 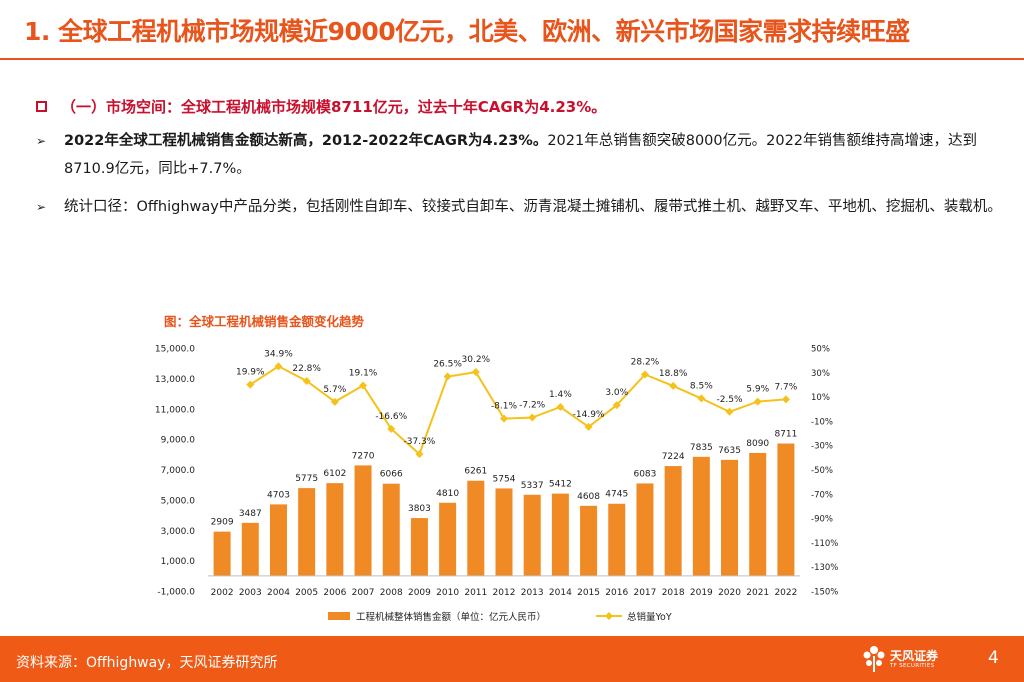 I want to click on logo-name: 天风证券, so click(x=914, y=656).